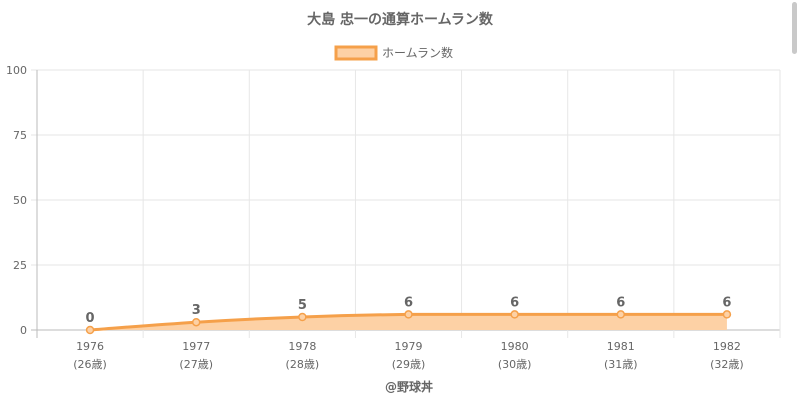  Describe the element at coordinates (417, 52) in the screenshot. I see `legend-label: ホームラン数` at that location.